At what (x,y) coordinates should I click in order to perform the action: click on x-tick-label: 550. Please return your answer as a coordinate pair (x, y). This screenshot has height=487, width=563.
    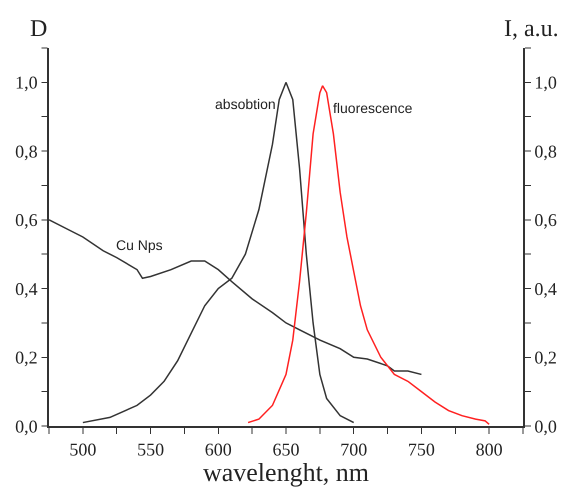
    Looking at the image, I should click on (150, 449).